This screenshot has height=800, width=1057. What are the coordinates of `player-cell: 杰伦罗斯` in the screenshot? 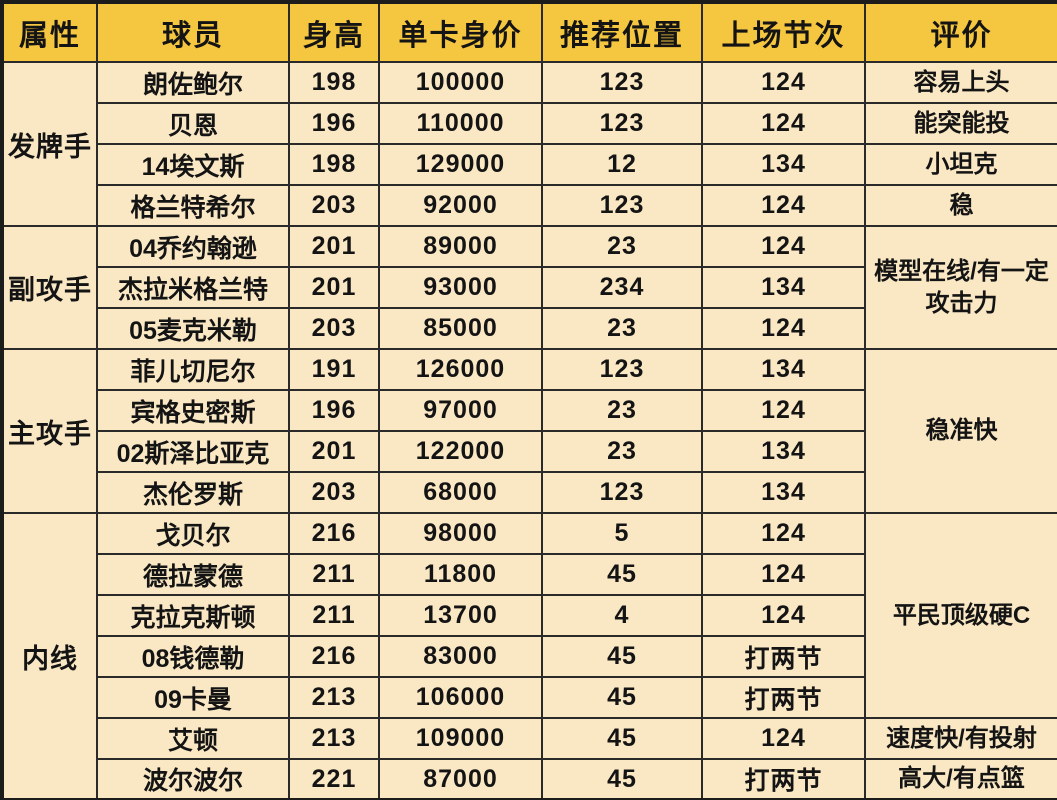 It's located at (193, 492).